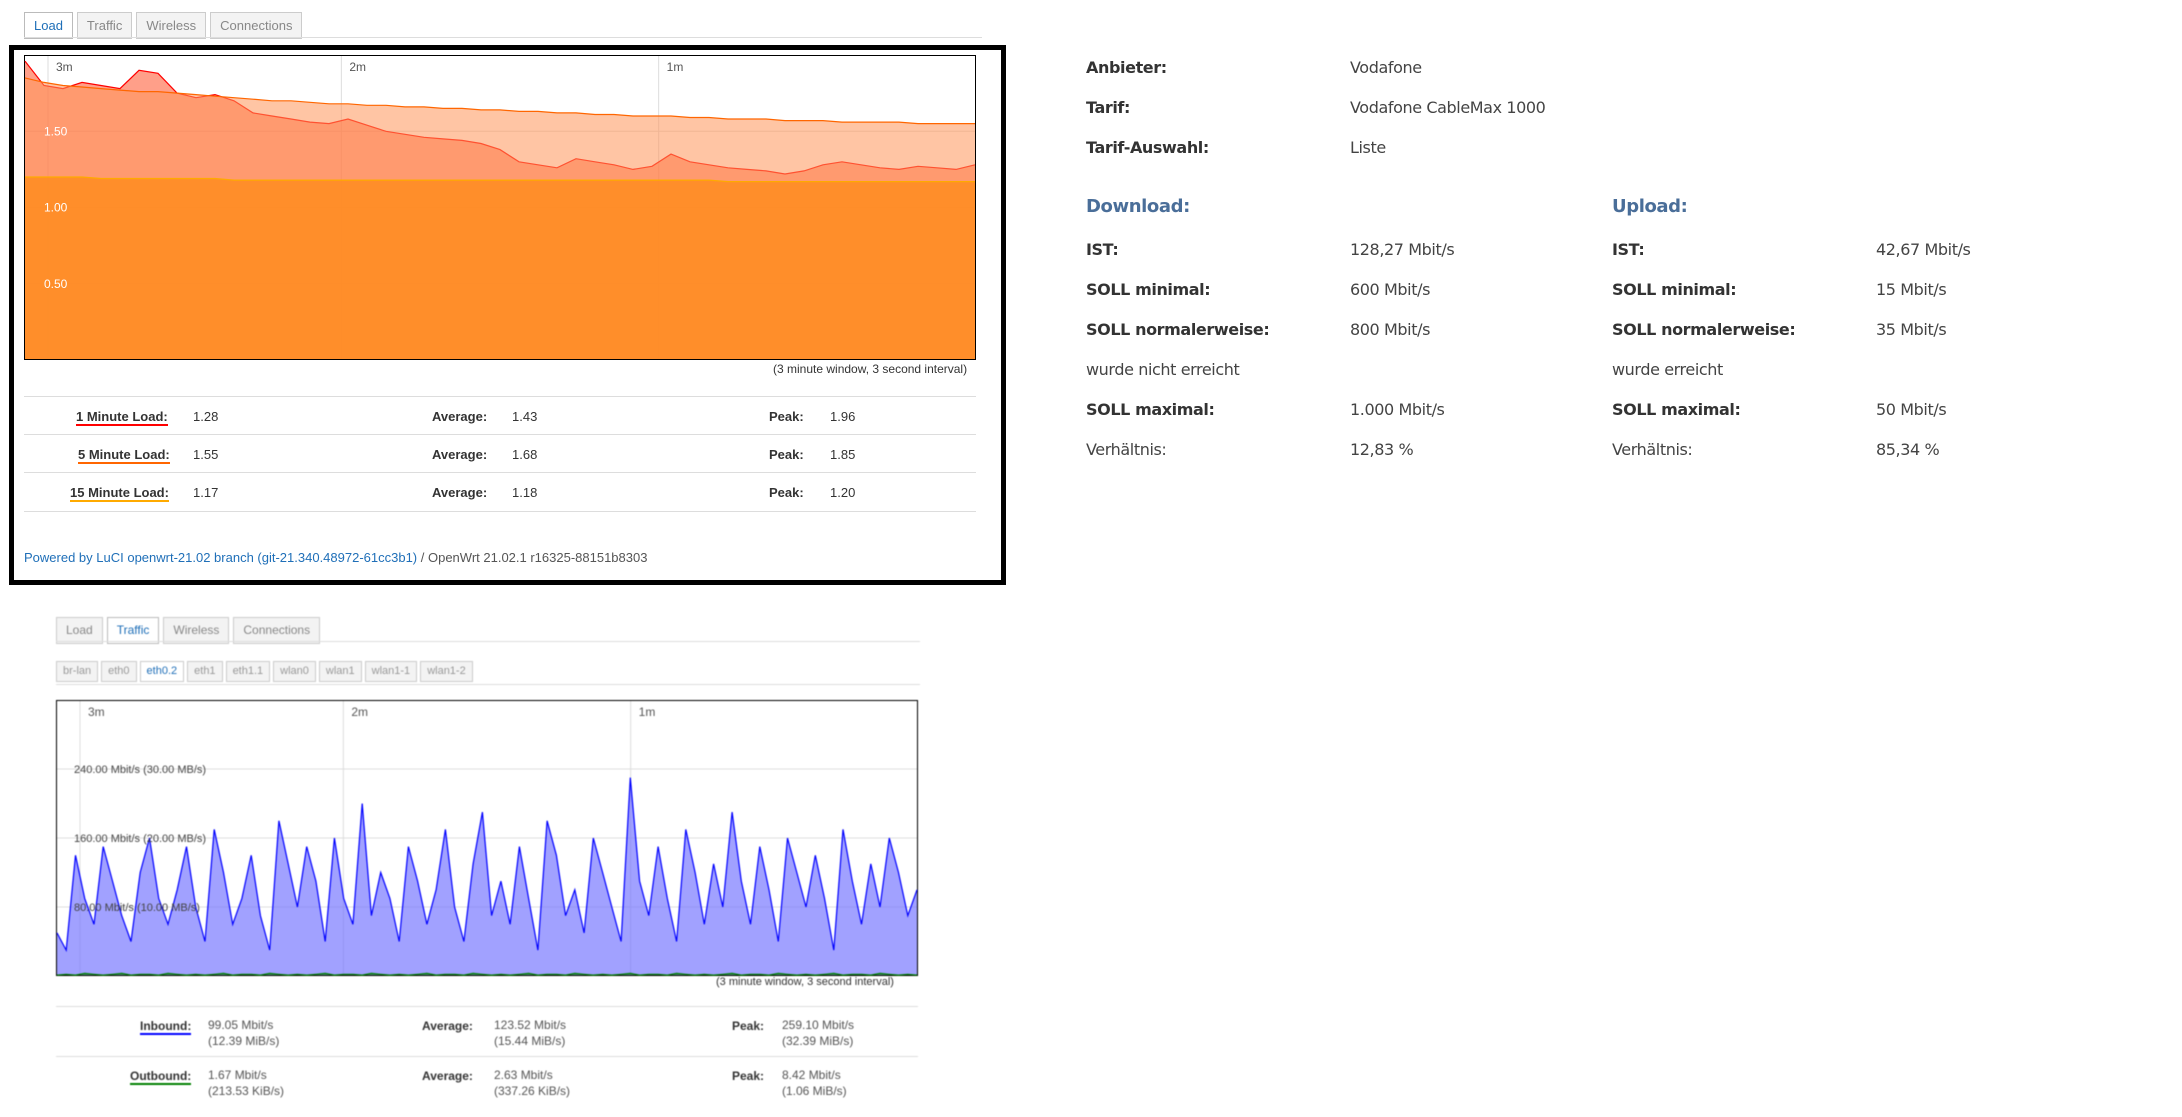 Image resolution: width=2182 pixels, height=1117 pixels. Describe the element at coordinates (79, 630) in the screenshot. I see `traffic-tab-load: Load` at that location.